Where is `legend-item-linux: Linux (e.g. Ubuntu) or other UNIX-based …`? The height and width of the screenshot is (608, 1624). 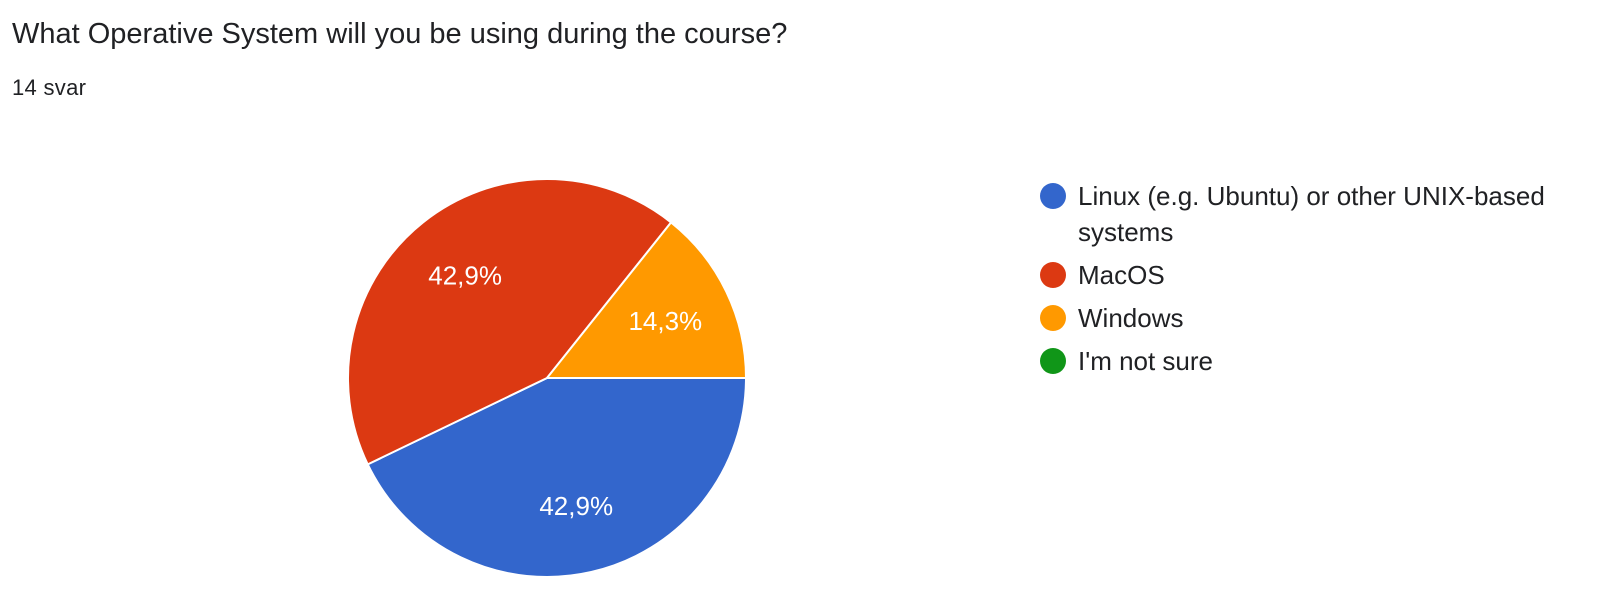
legend-item-linux: Linux (e.g. Ubuntu) or other UNIX-based … is located at coordinates (1329, 214).